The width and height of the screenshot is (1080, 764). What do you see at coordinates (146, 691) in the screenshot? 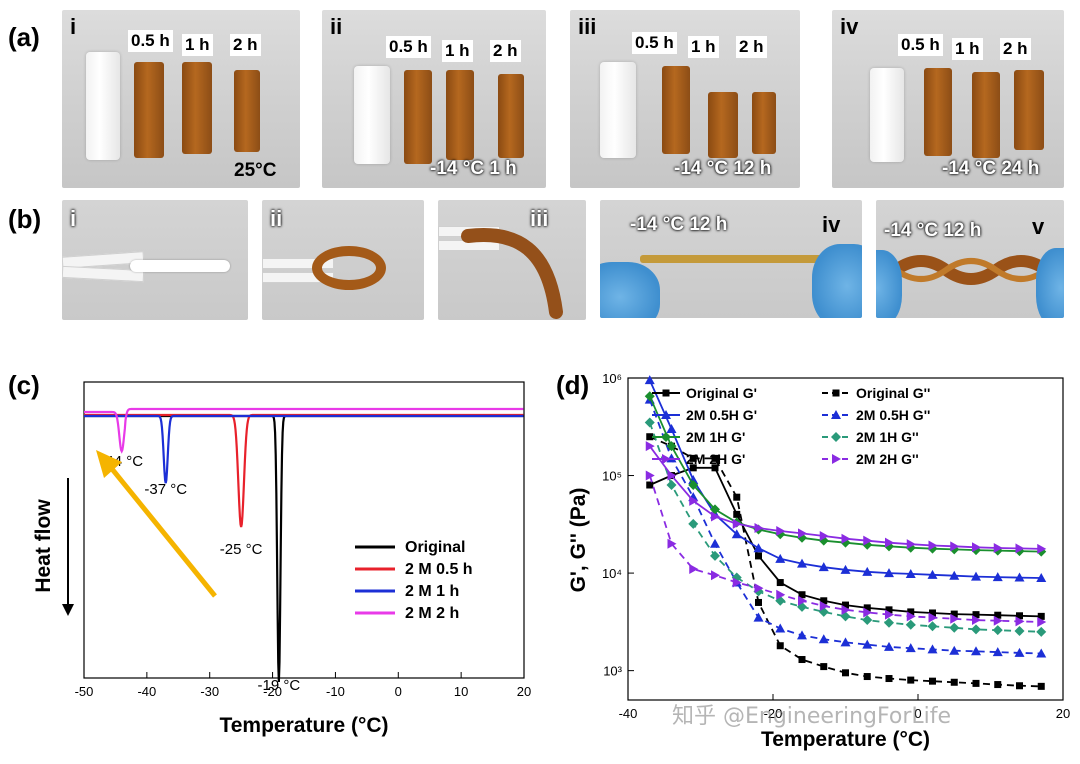
I see `x-tick-label: -40` at bounding box center [146, 691].